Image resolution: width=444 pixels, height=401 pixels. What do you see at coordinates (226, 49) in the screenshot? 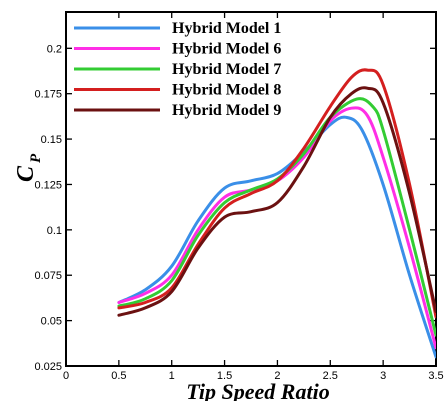
I see `legend-label-2: Hybrid Model 6` at bounding box center [226, 49].